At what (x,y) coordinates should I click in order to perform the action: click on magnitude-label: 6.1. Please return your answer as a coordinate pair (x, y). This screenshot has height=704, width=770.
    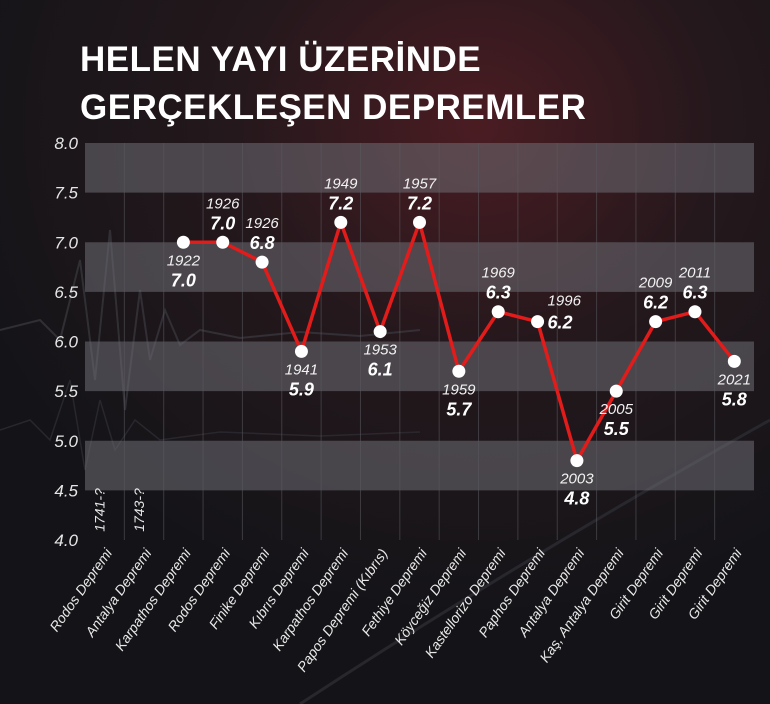
    Looking at the image, I should click on (380, 370).